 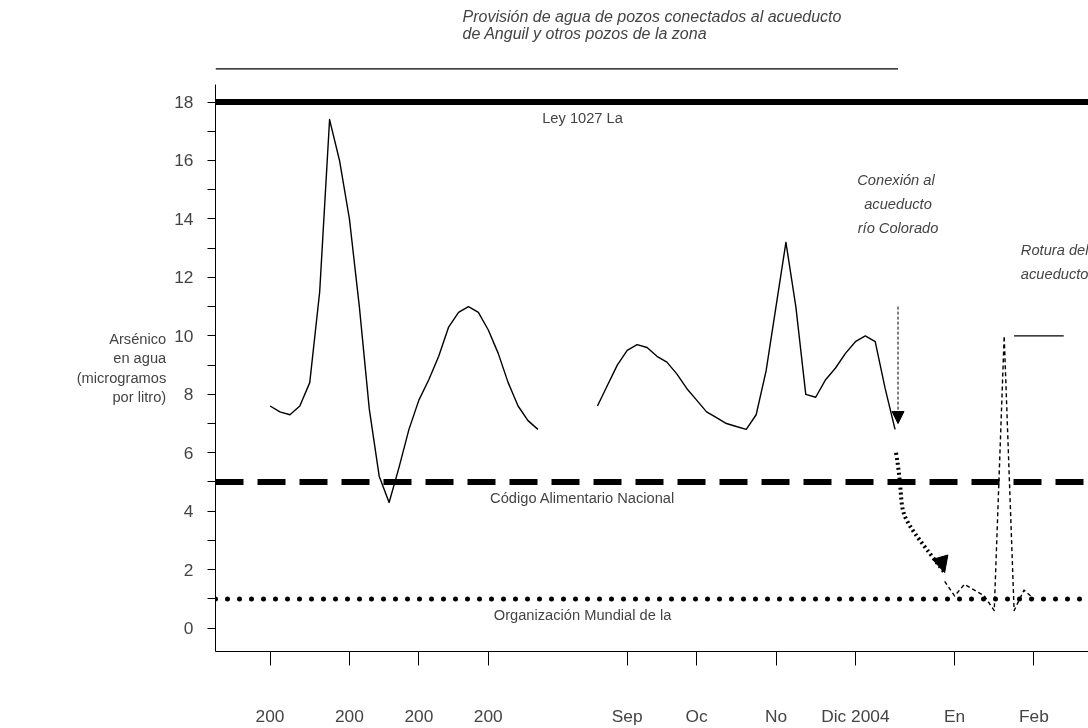 What do you see at coordinates (1034, 715) in the screenshot?
I see `x-tick-label: Feb` at bounding box center [1034, 715].